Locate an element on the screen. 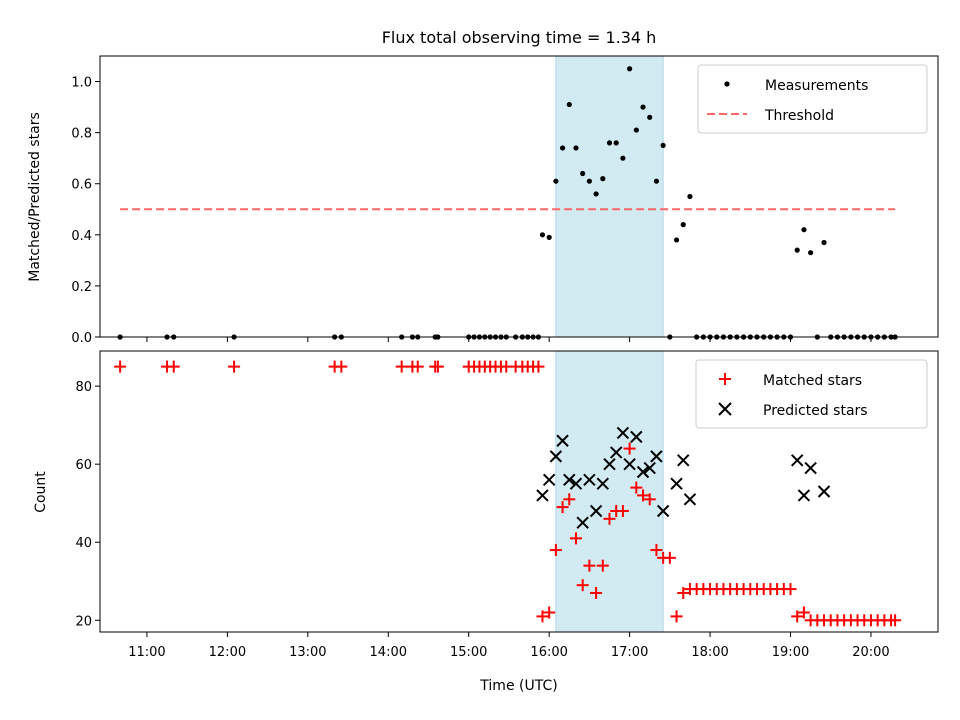 Image resolution: width=960 pixels, height=720 pixels. legend-threshold-label: Threshold is located at coordinates (799, 116).